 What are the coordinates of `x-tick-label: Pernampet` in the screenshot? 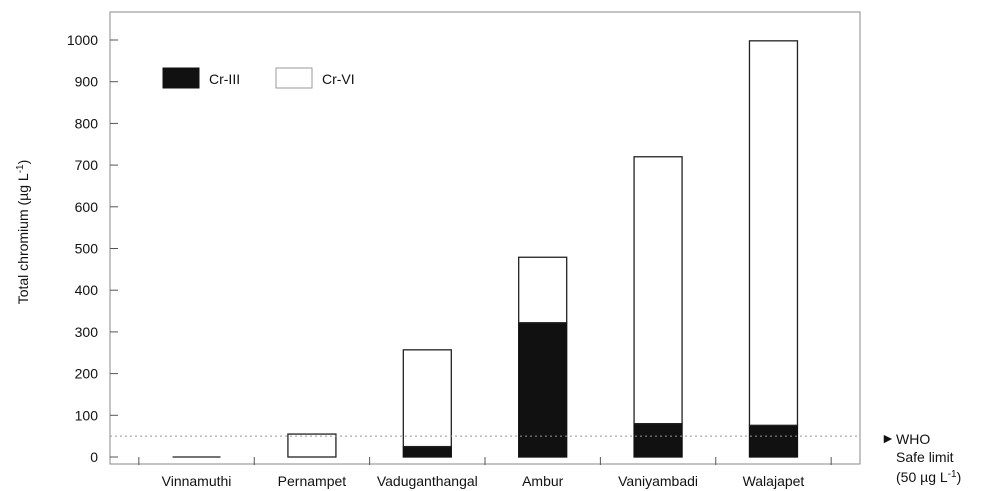 It's located at (312, 481).